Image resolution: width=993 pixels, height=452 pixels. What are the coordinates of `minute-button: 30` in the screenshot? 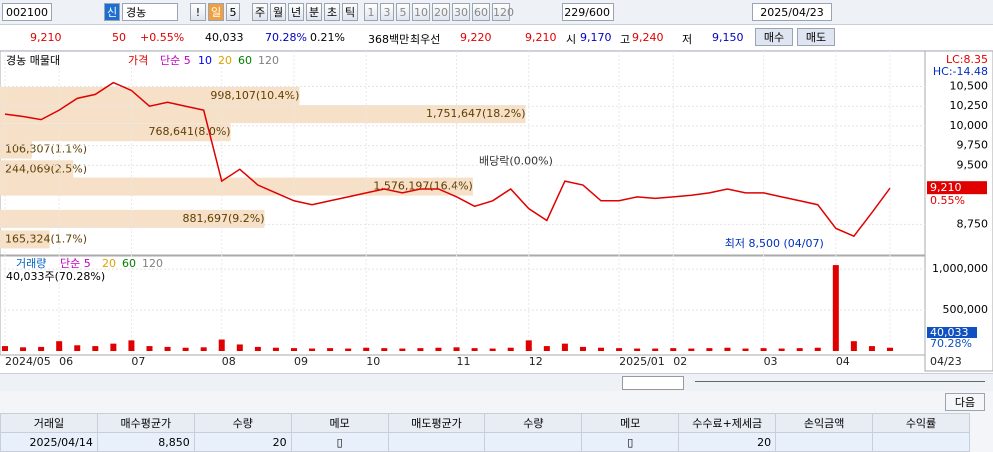 It's located at (461, 12).